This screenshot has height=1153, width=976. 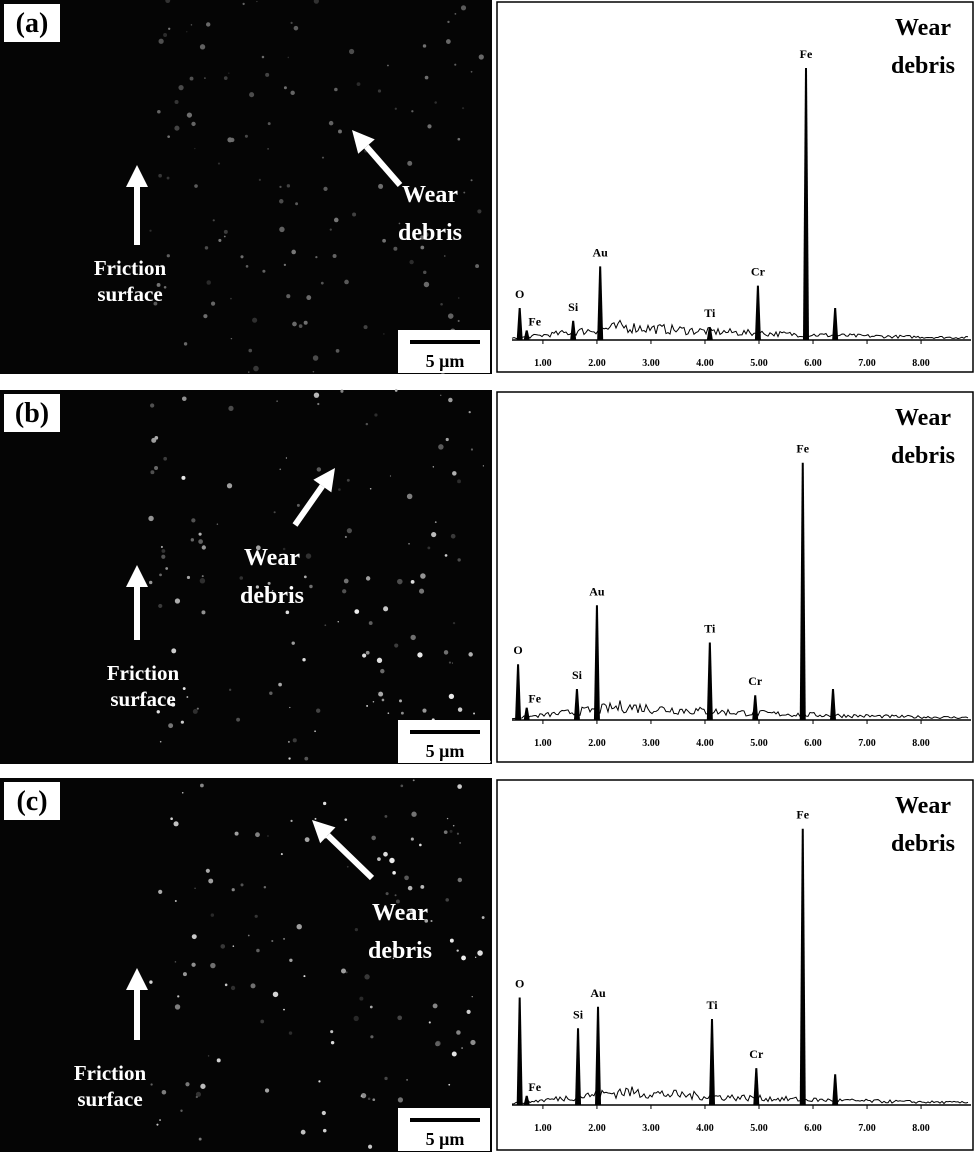 What do you see at coordinates (813, 363) in the screenshot?
I see `x-tick-label: 6.00` at bounding box center [813, 363].